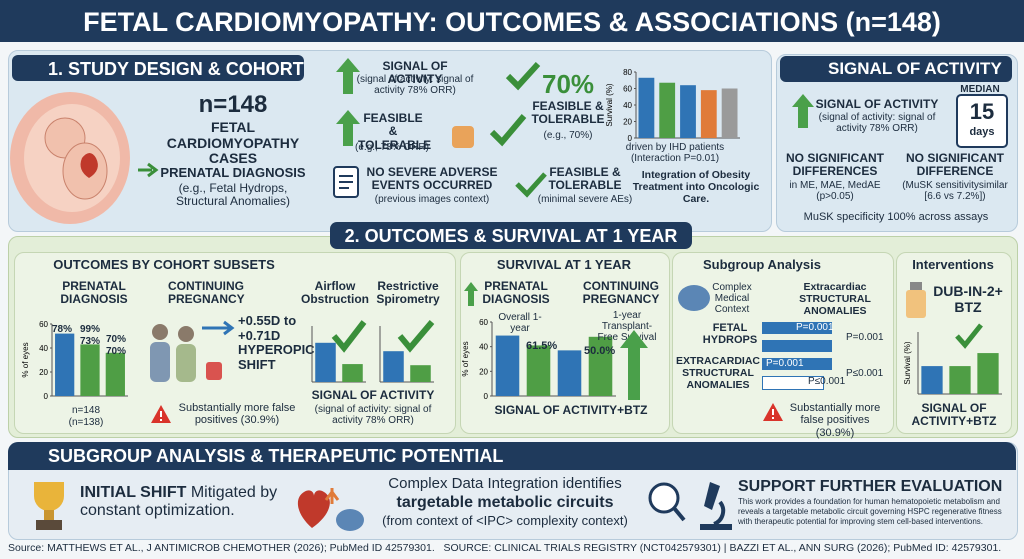  What do you see at coordinates (980, 89) in the screenshot?
I see `median-label: MEDIAN` at bounding box center [980, 89].